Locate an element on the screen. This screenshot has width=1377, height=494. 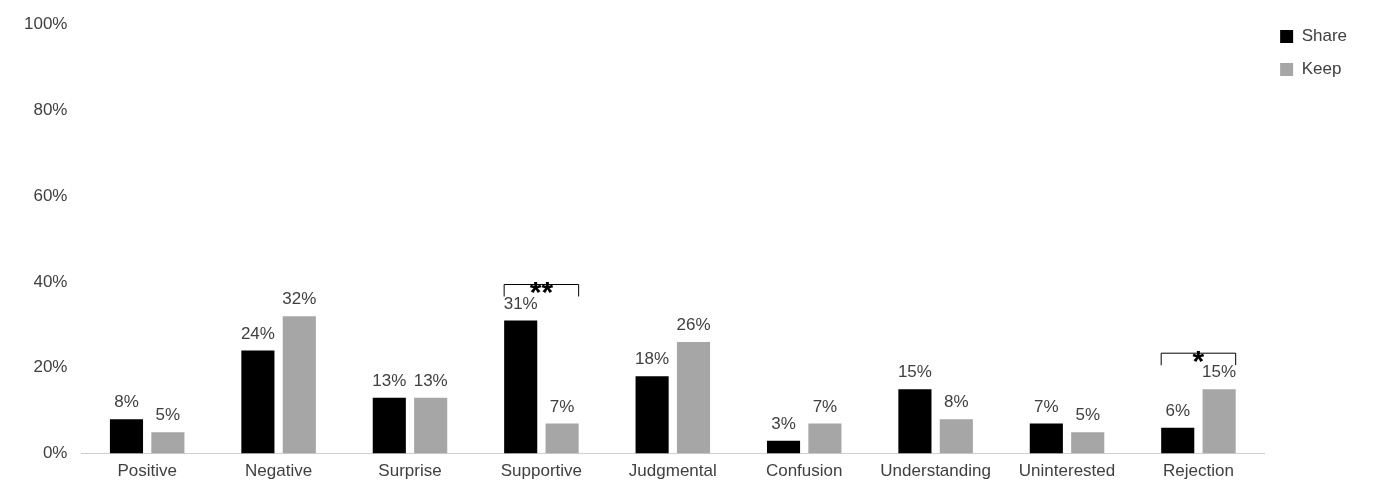
data-label: 32% is located at coordinates (299, 299).